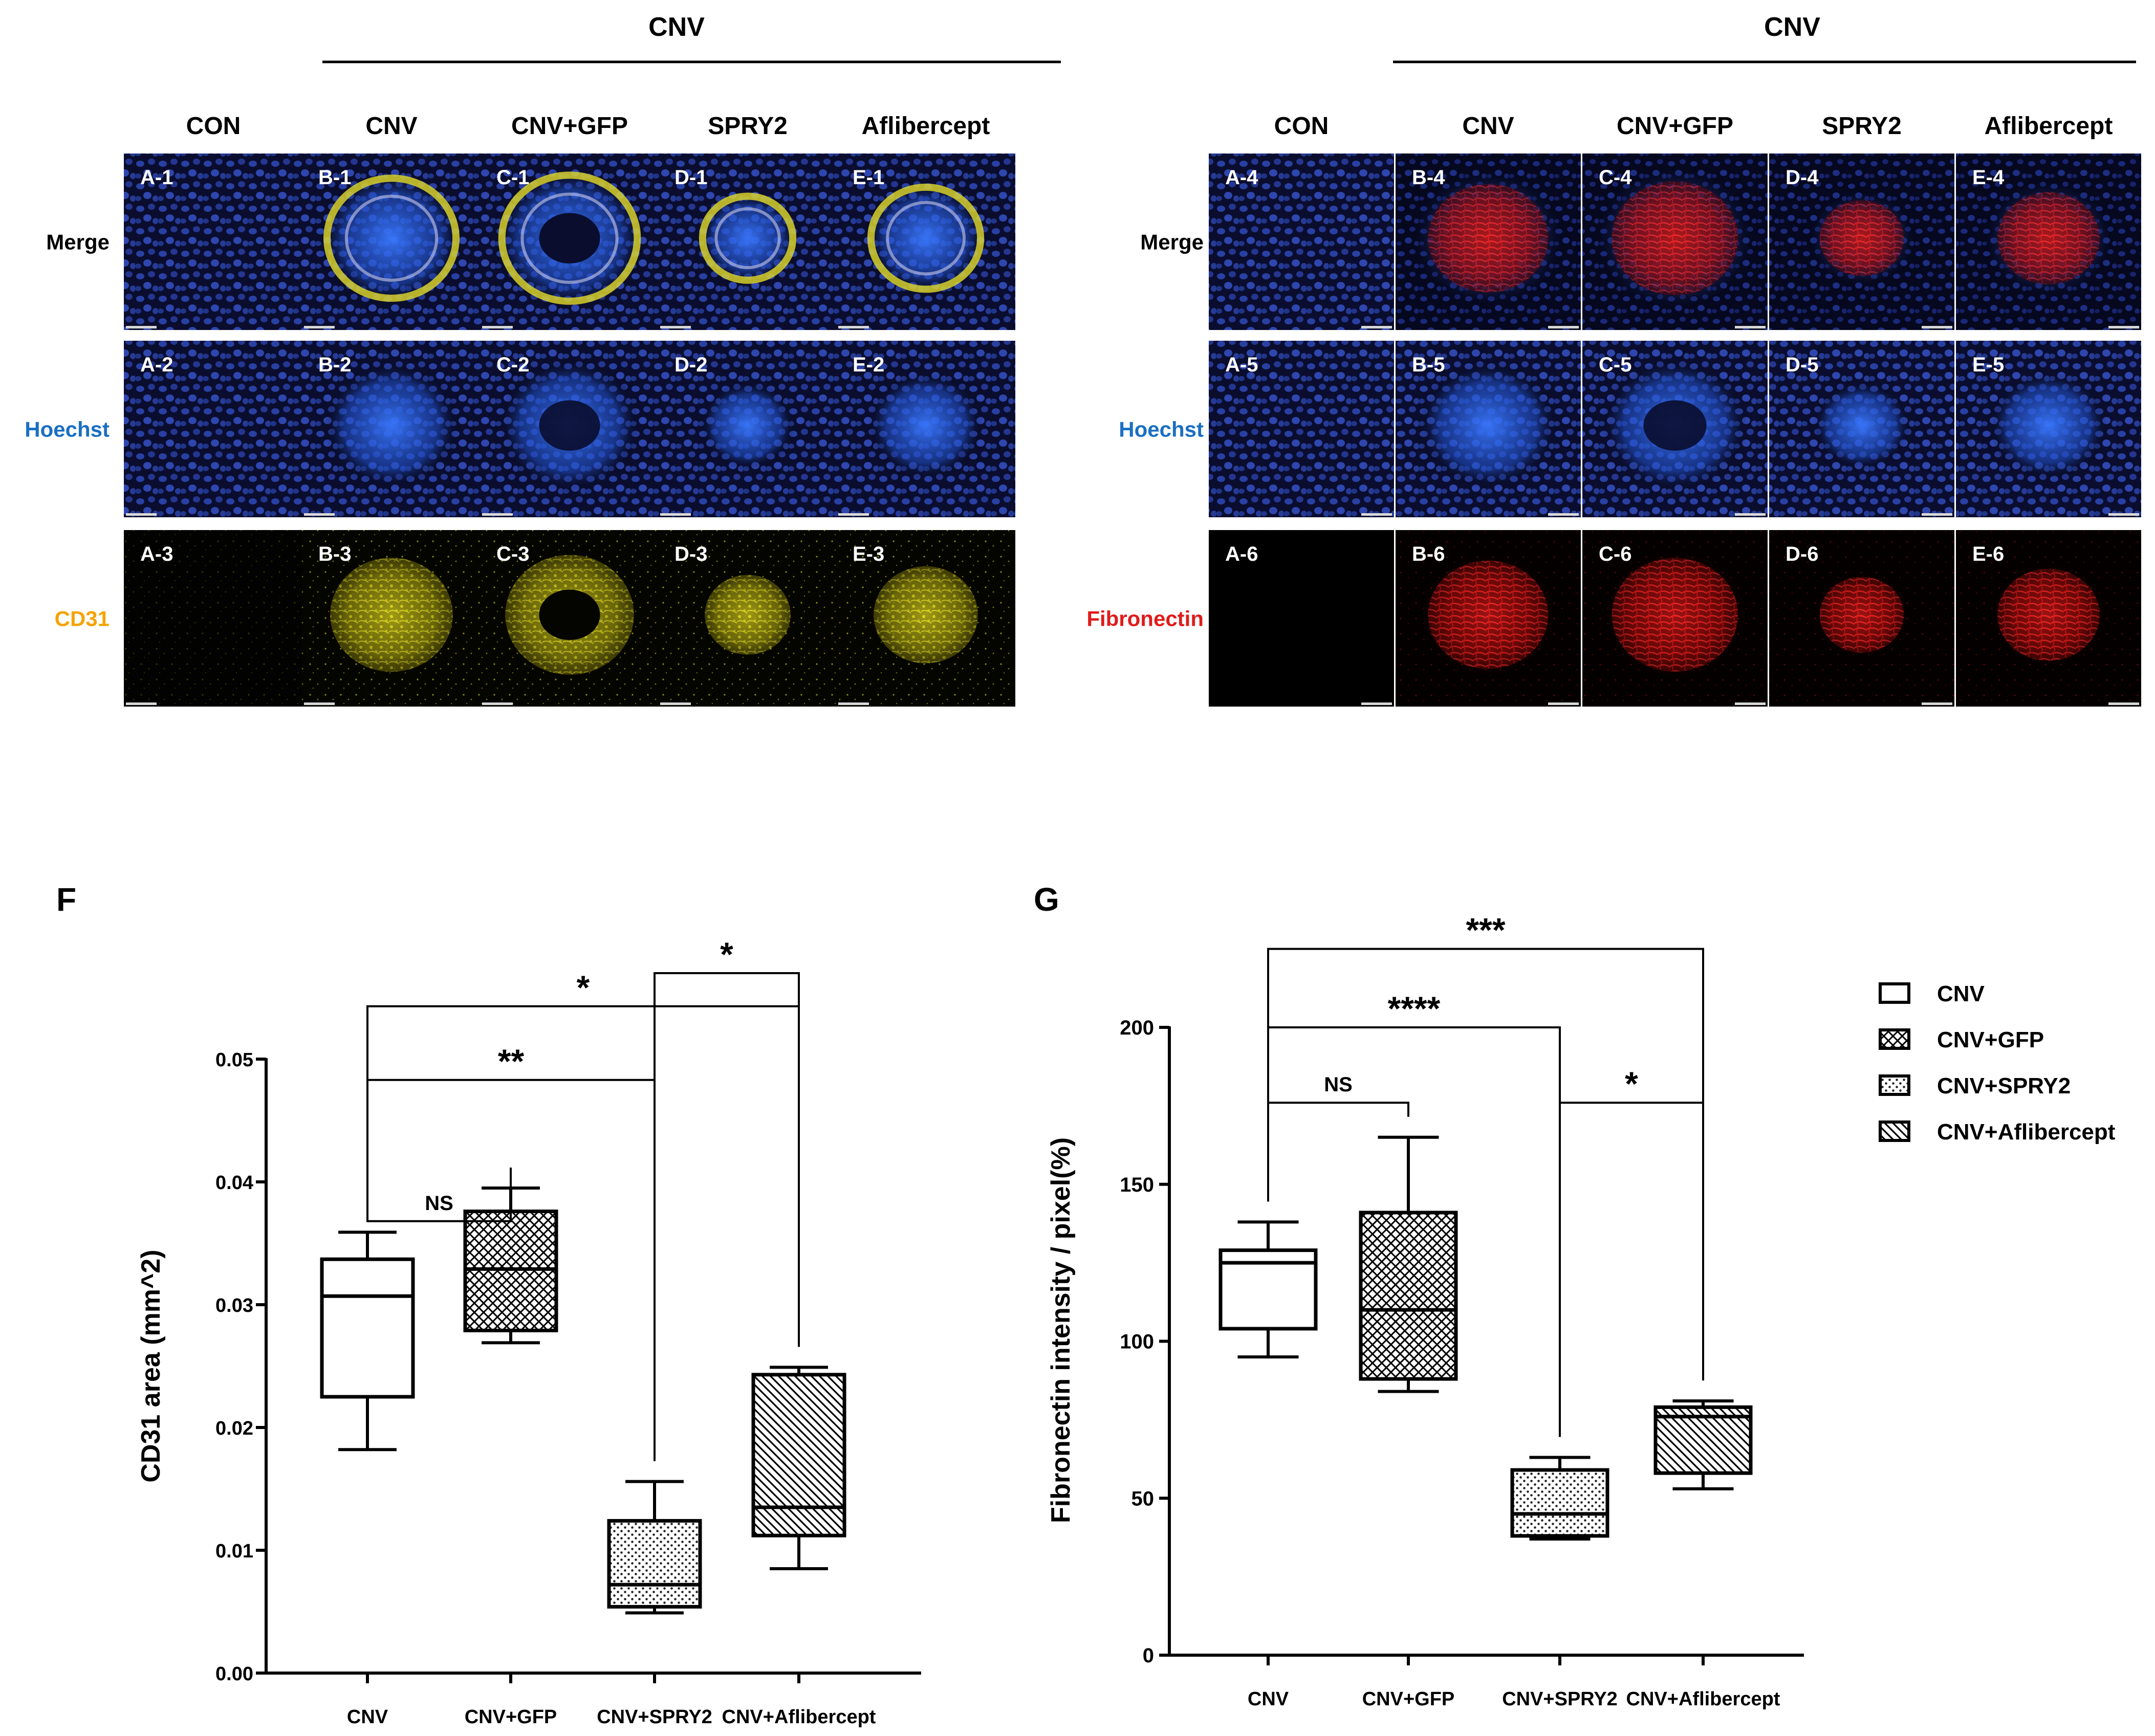 This screenshot has width=2155, height=1736. What do you see at coordinates (511, 1061) in the screenshot?
I see `significance-label: **` at bounding box center [511, 1061].